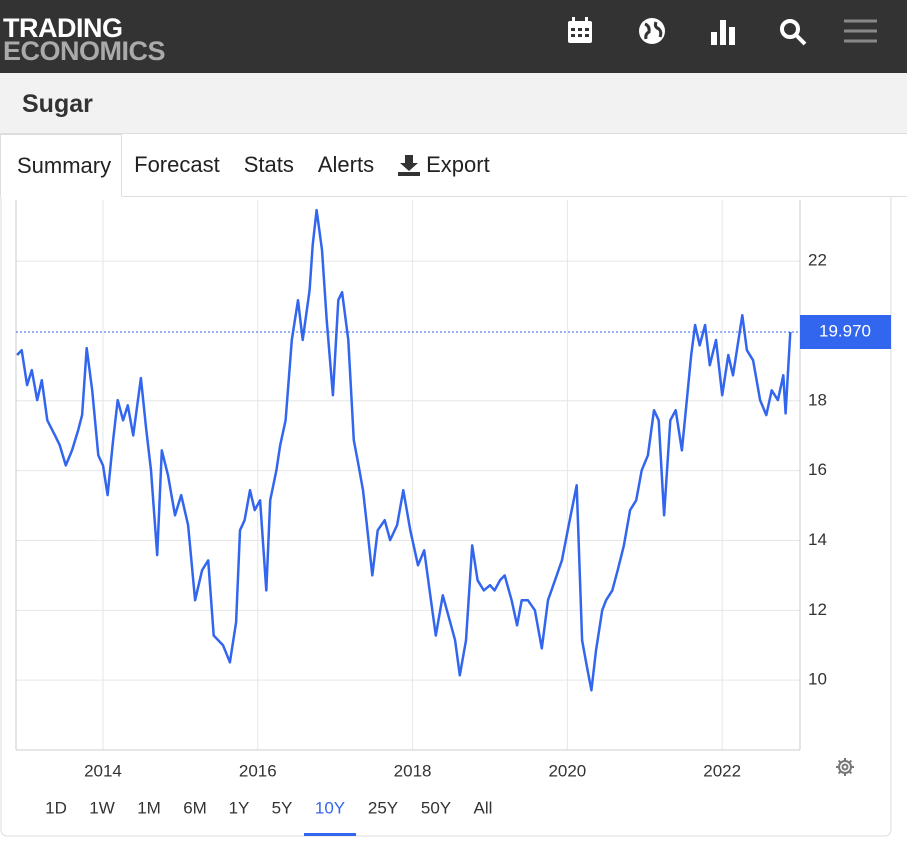 This screenshot has width=907, height=847. I want to click on y-tick-label: 10, so click(817, 679).